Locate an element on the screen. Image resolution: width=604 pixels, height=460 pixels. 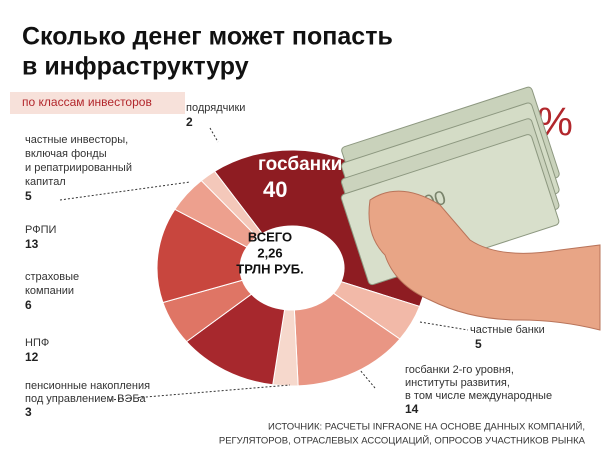
title-line: Сколько денег может попасть is located at coordinates (207, 37).